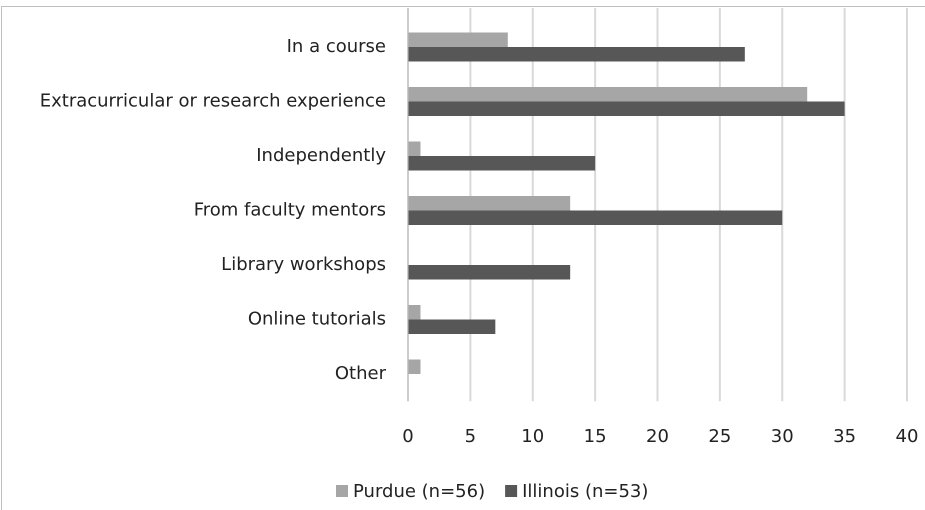 The image size is (925, 510). What do you see at coordinates (470, 436) in the screenshot?
I see `x-tick-label: 5` at bounding box center [470, 436].